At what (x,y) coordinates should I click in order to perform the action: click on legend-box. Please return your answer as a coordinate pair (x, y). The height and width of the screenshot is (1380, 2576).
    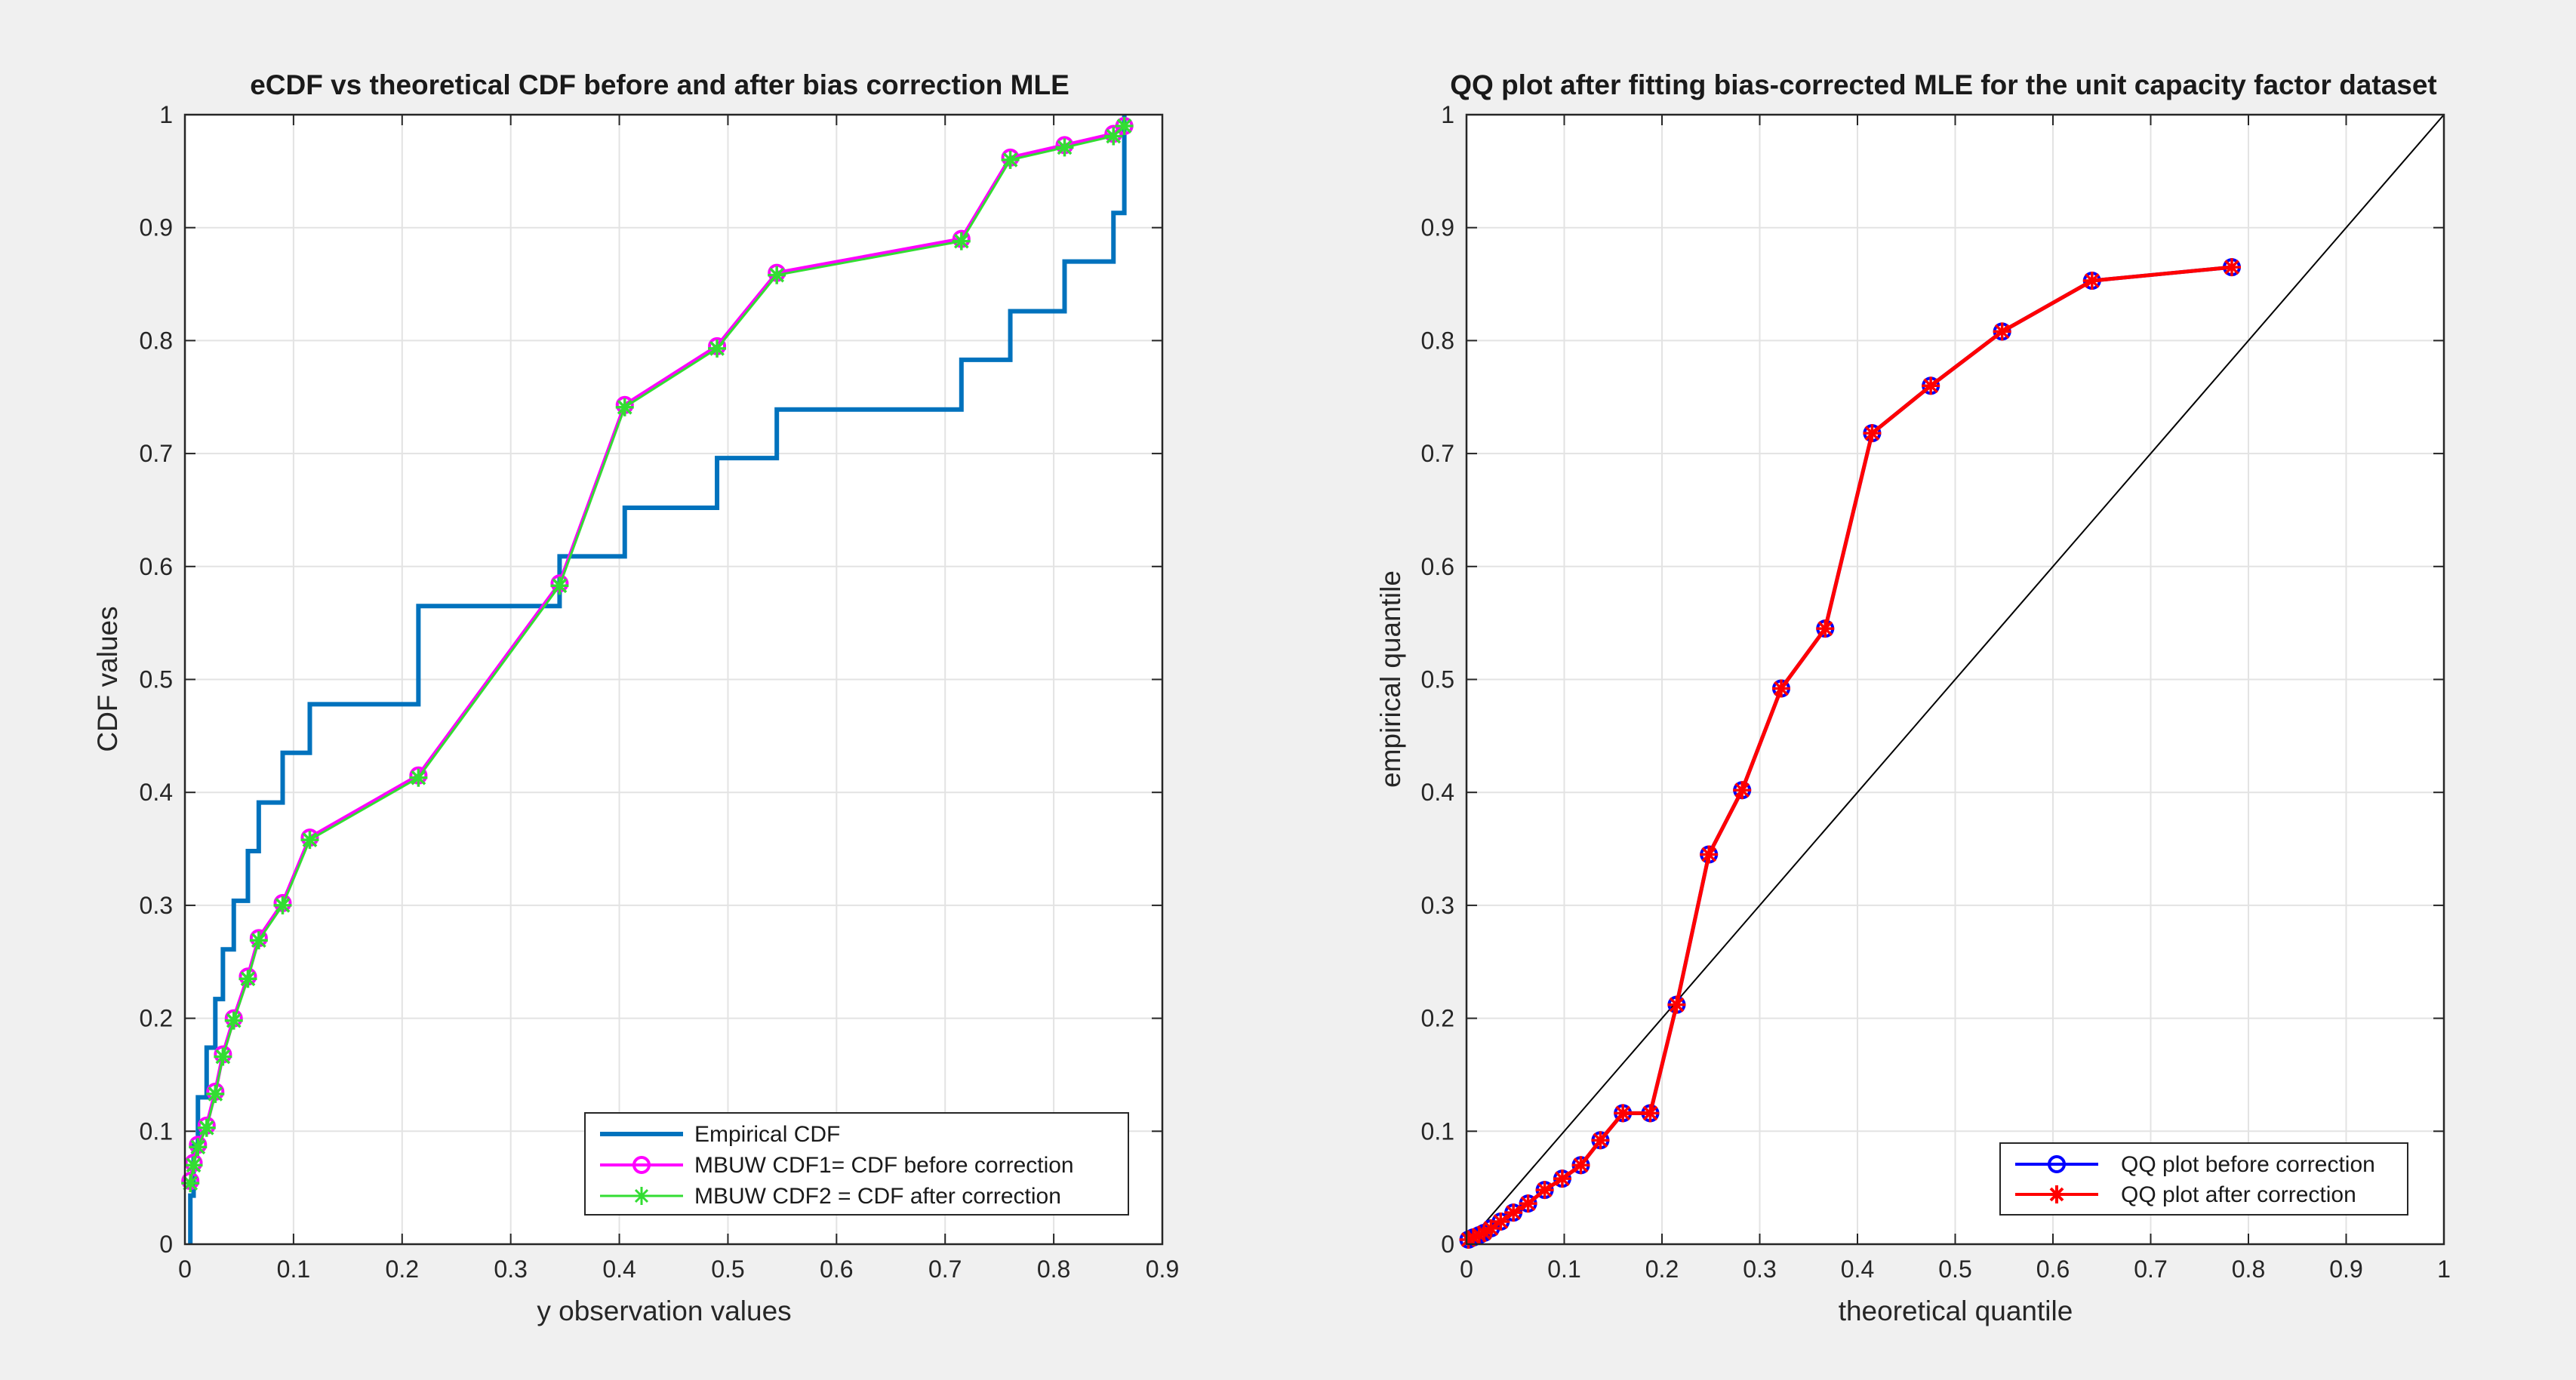
    Looking at the image, I should click on (2203, 1179).